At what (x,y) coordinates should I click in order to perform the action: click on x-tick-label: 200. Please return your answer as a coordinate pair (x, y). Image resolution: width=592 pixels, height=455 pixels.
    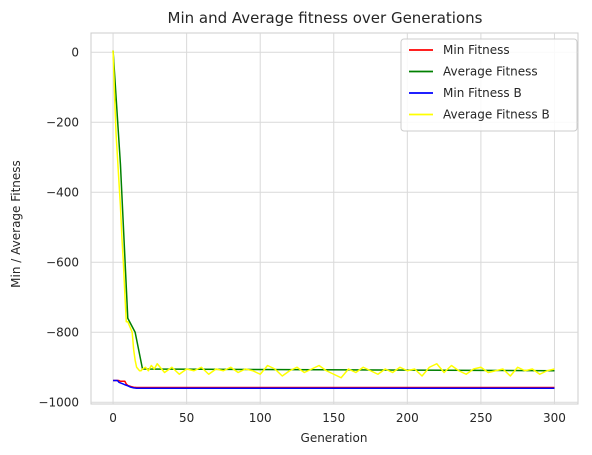
    Looking at the image, I should click on (407, 418).